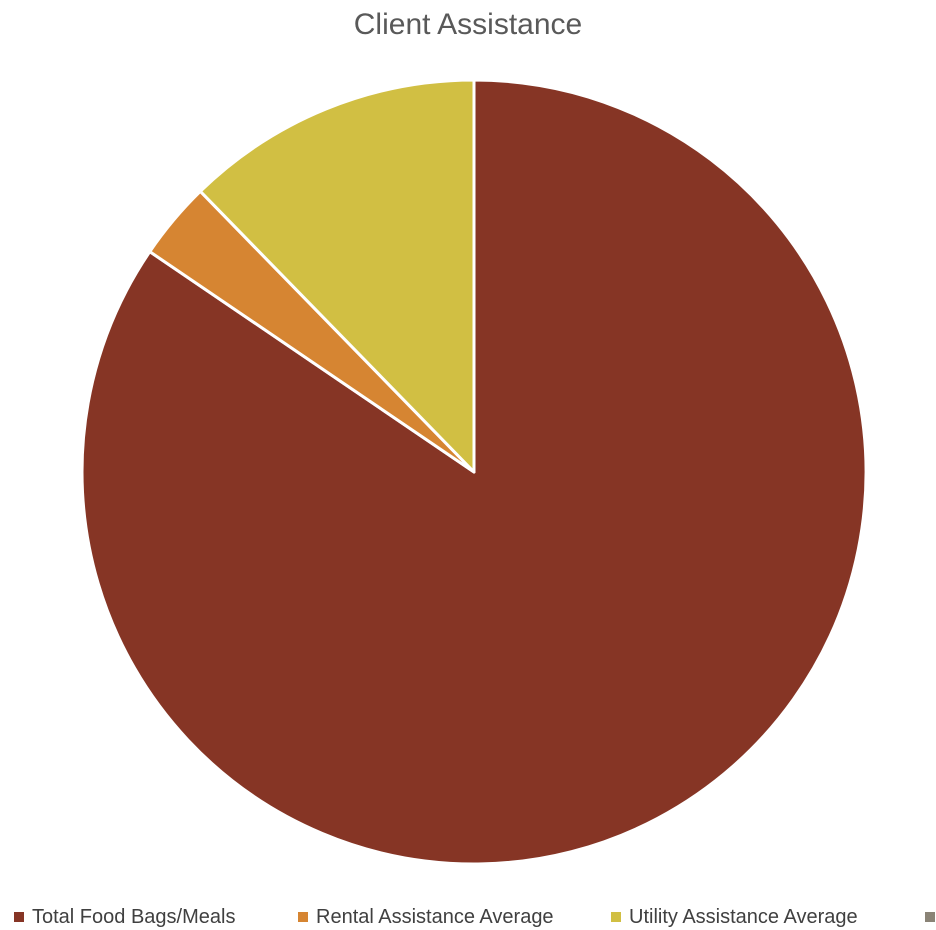 Image resolution: width=936 pixels, height=930 pixels. What do you see at coordinates (337, 276) in the screenshot?
I see `pie-slice-utility` at bounding box center [337, 276].